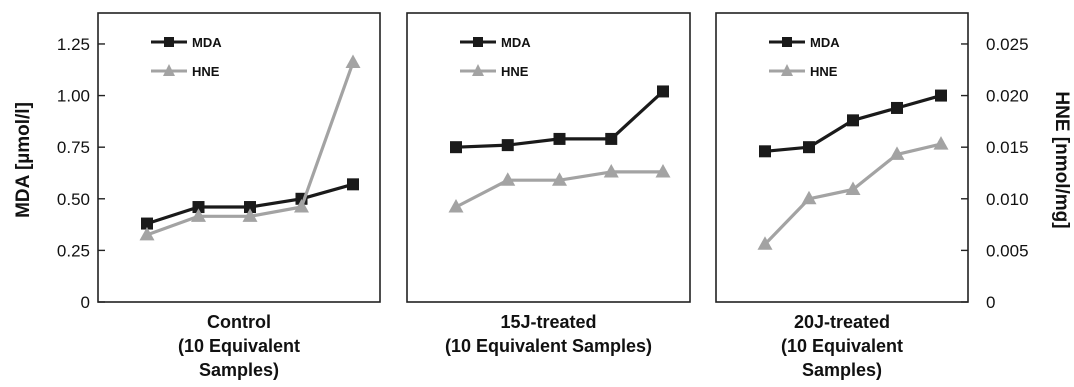 The width and height of the screenshot is (1074, 387). I want to click on right-tick-label: 0, so click(990, 302).